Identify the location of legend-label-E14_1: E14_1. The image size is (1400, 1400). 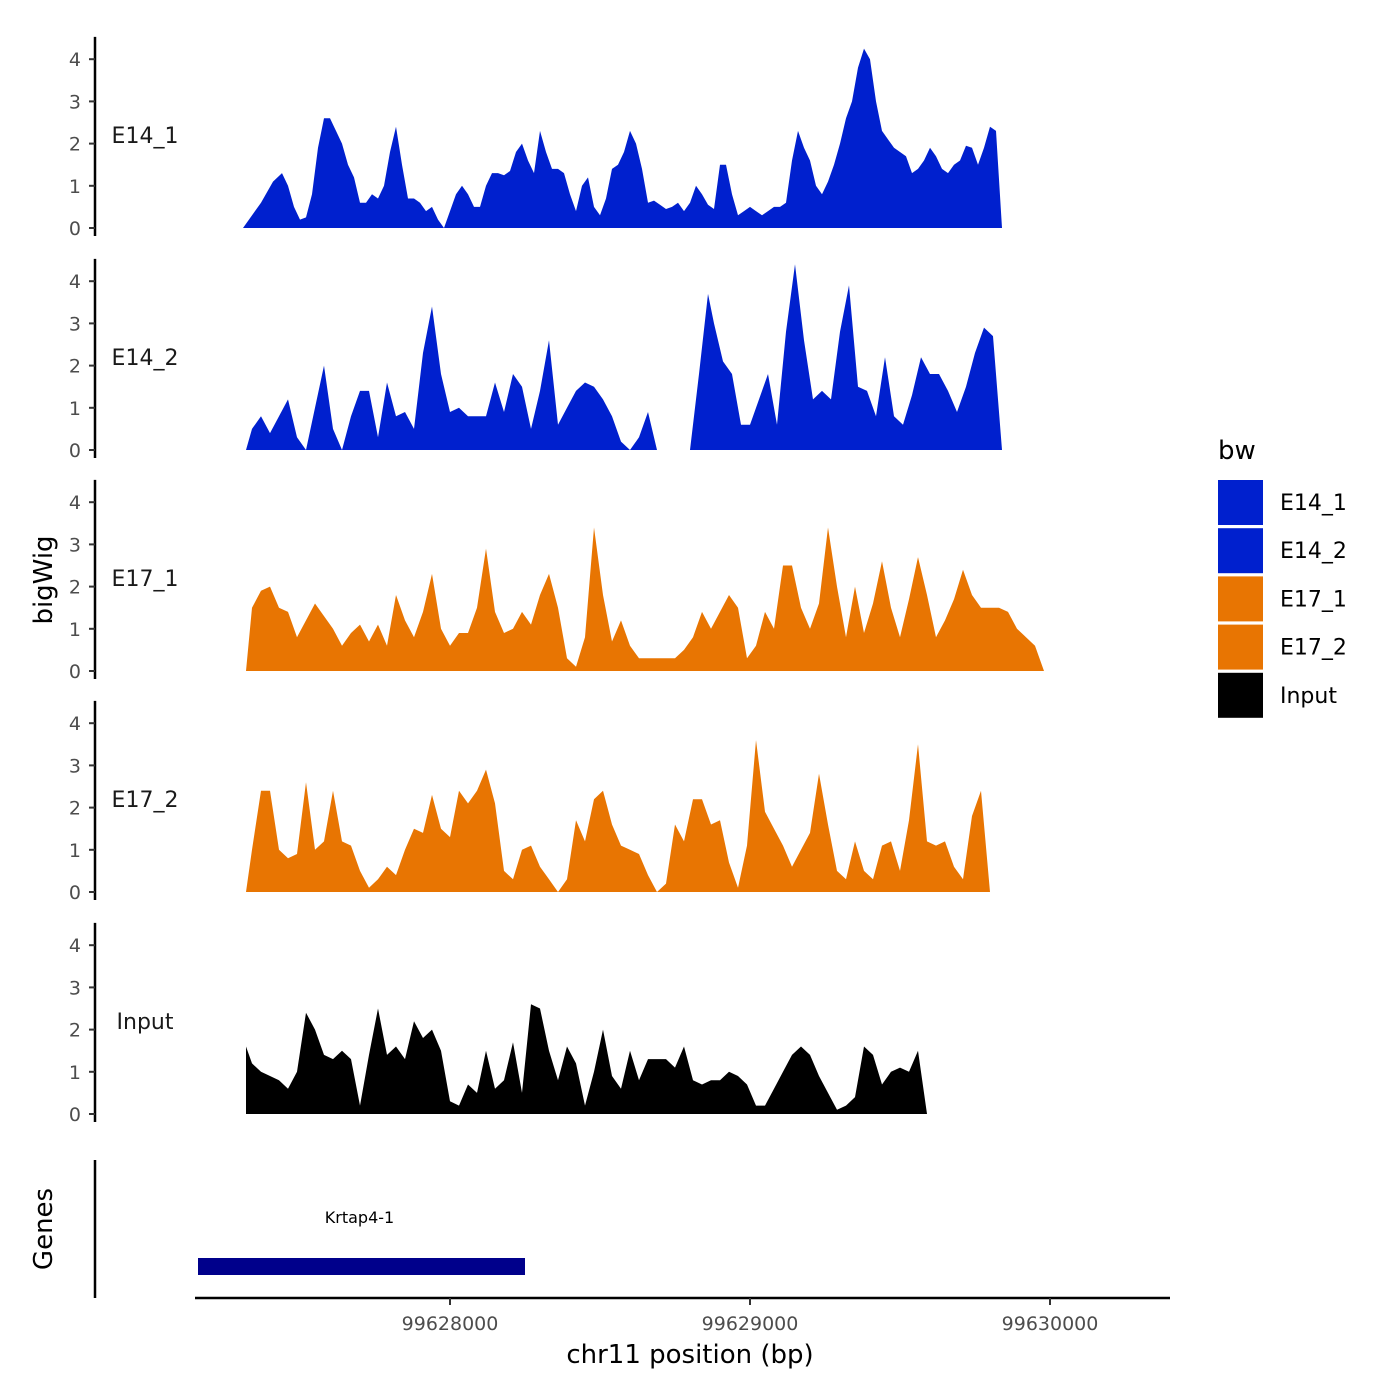
(1313, 503).